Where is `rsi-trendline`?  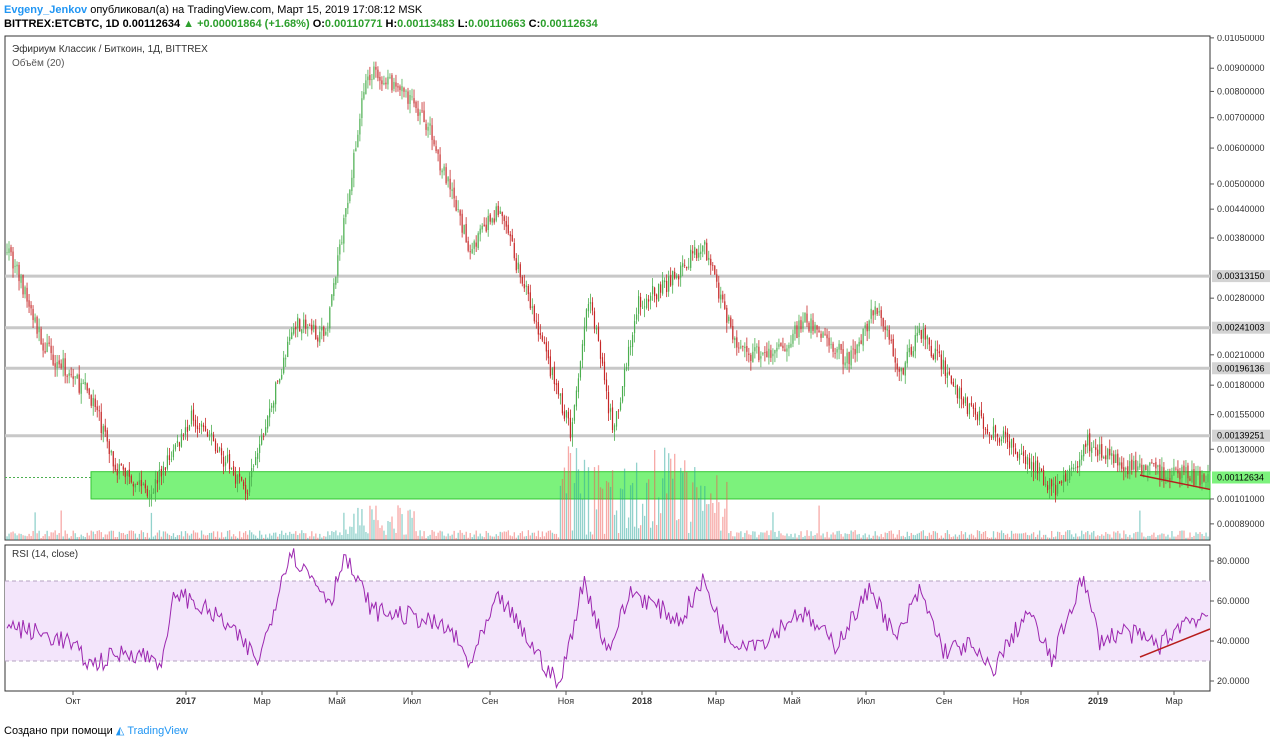 rsi-trendline is located at coordinates (1175, 643).